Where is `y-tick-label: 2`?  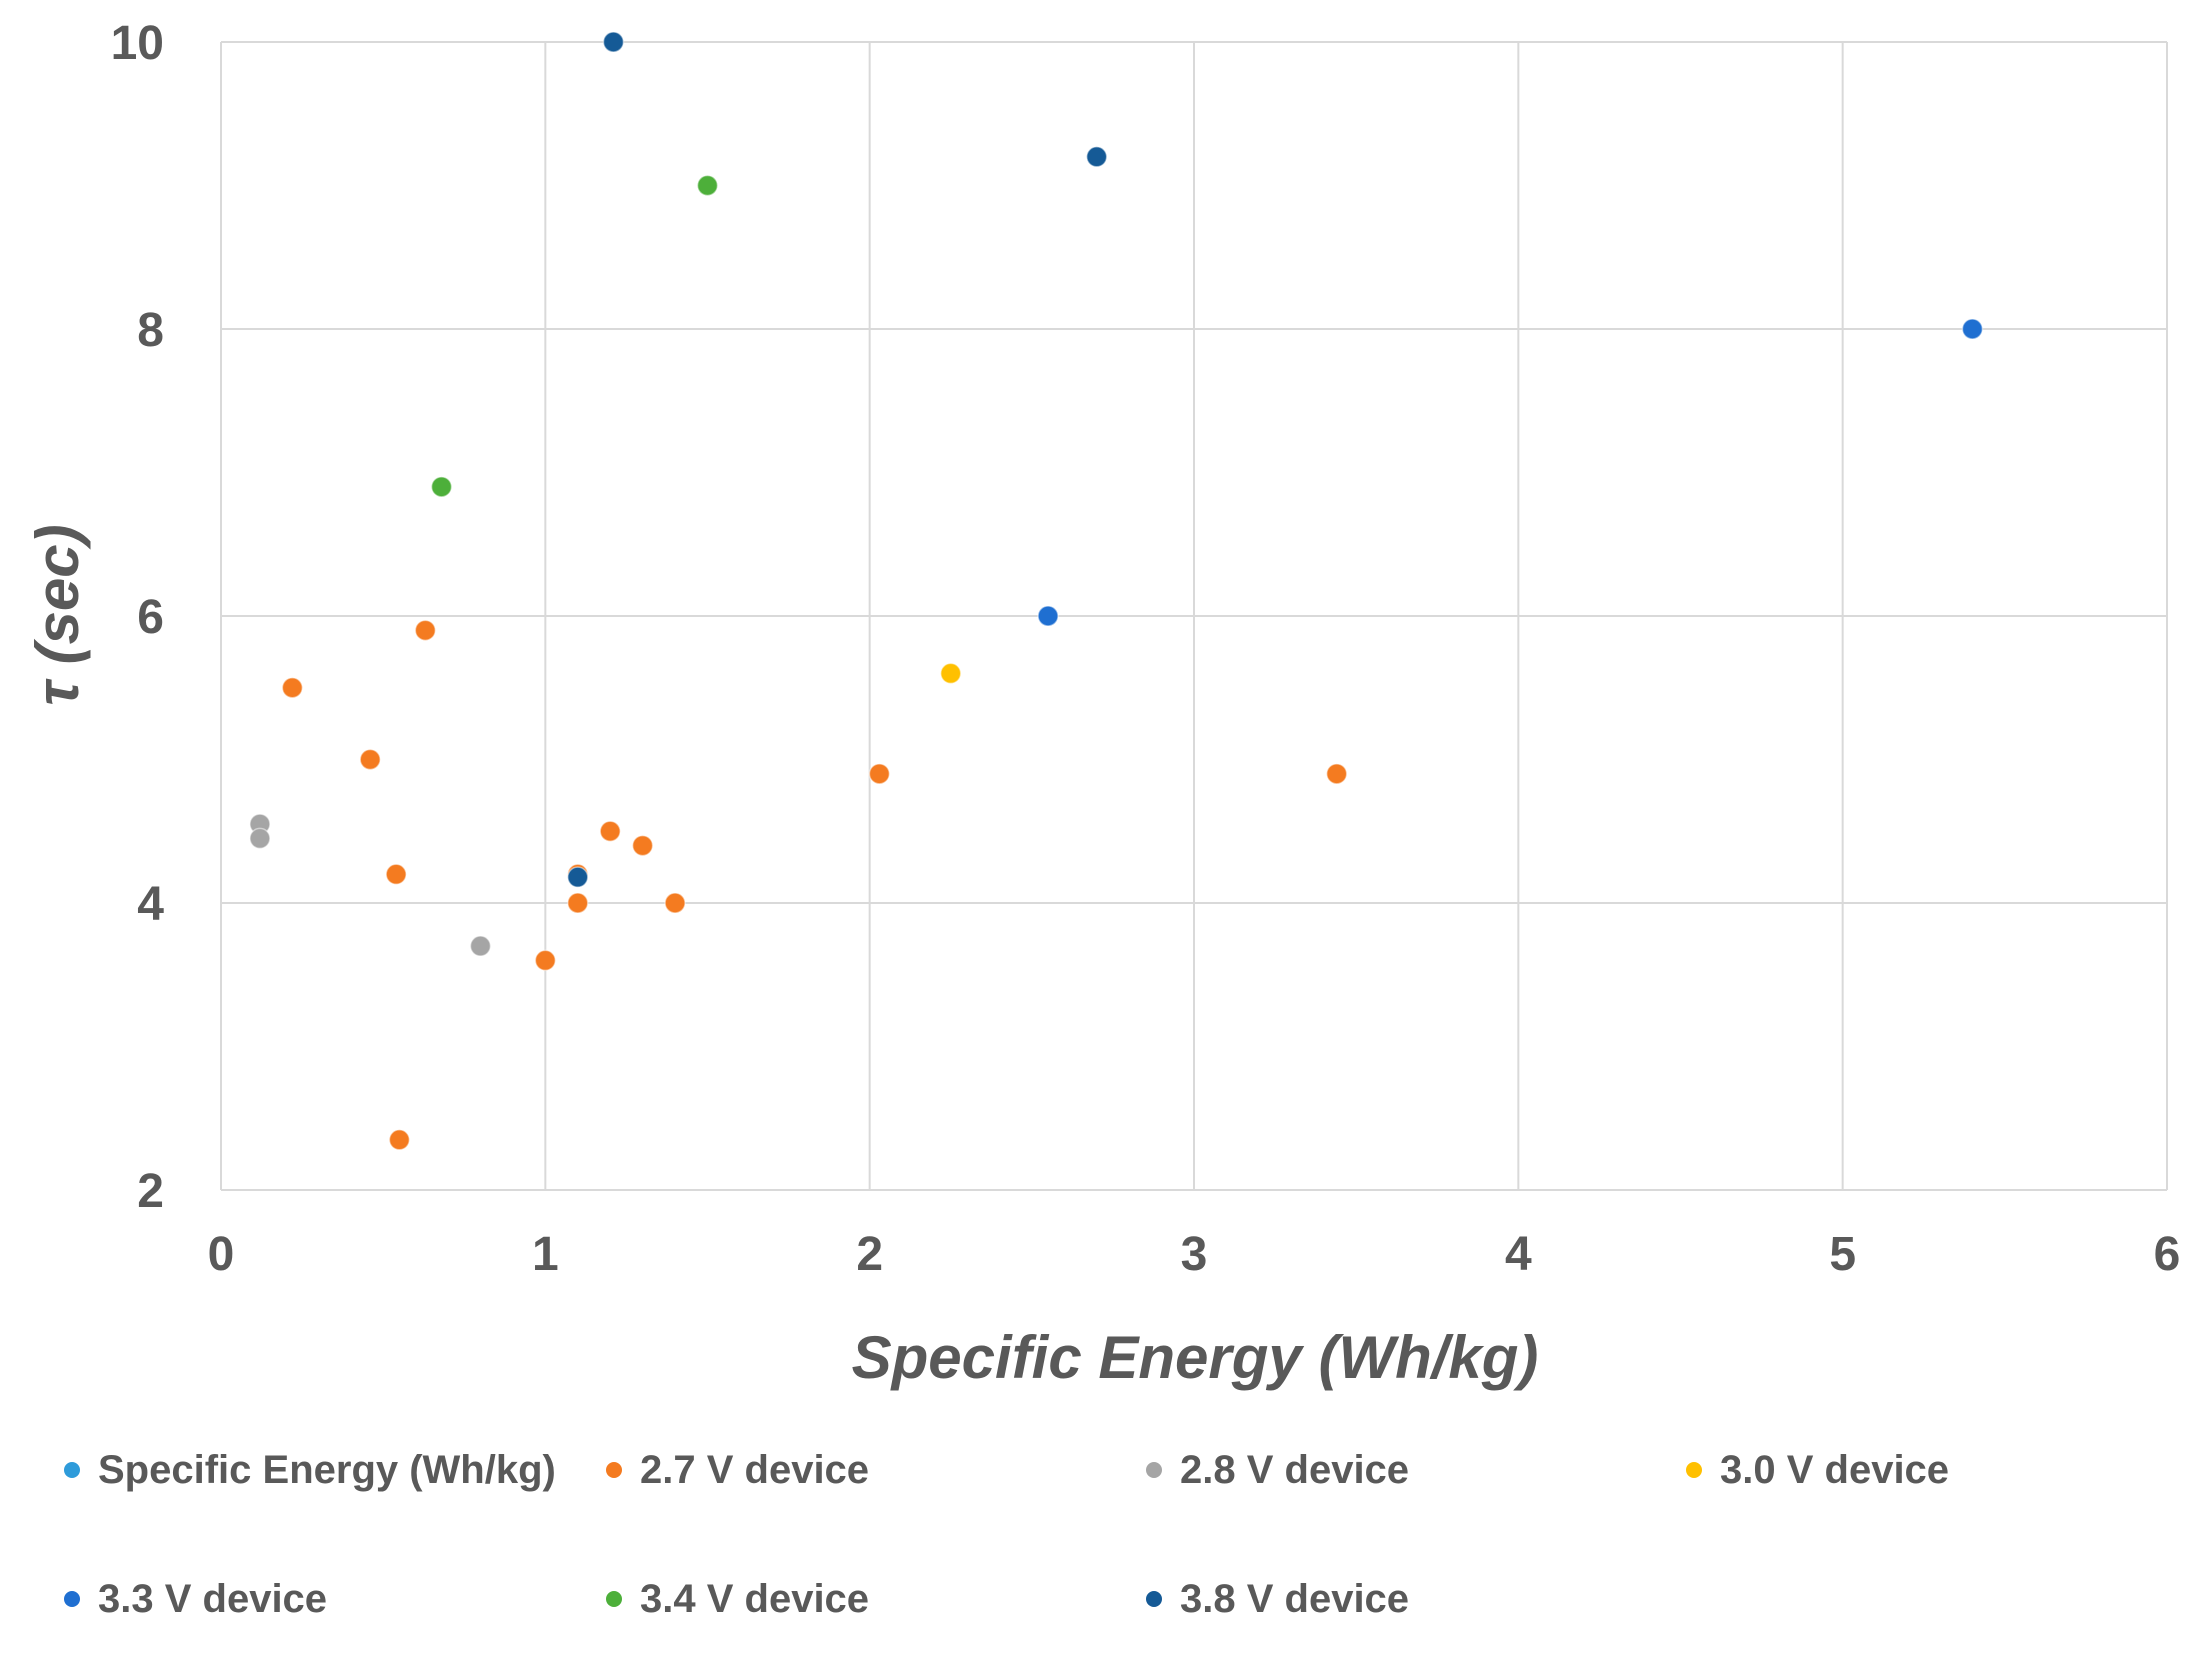
y-tick-label: 2 is located at coordinates (150, 1191).